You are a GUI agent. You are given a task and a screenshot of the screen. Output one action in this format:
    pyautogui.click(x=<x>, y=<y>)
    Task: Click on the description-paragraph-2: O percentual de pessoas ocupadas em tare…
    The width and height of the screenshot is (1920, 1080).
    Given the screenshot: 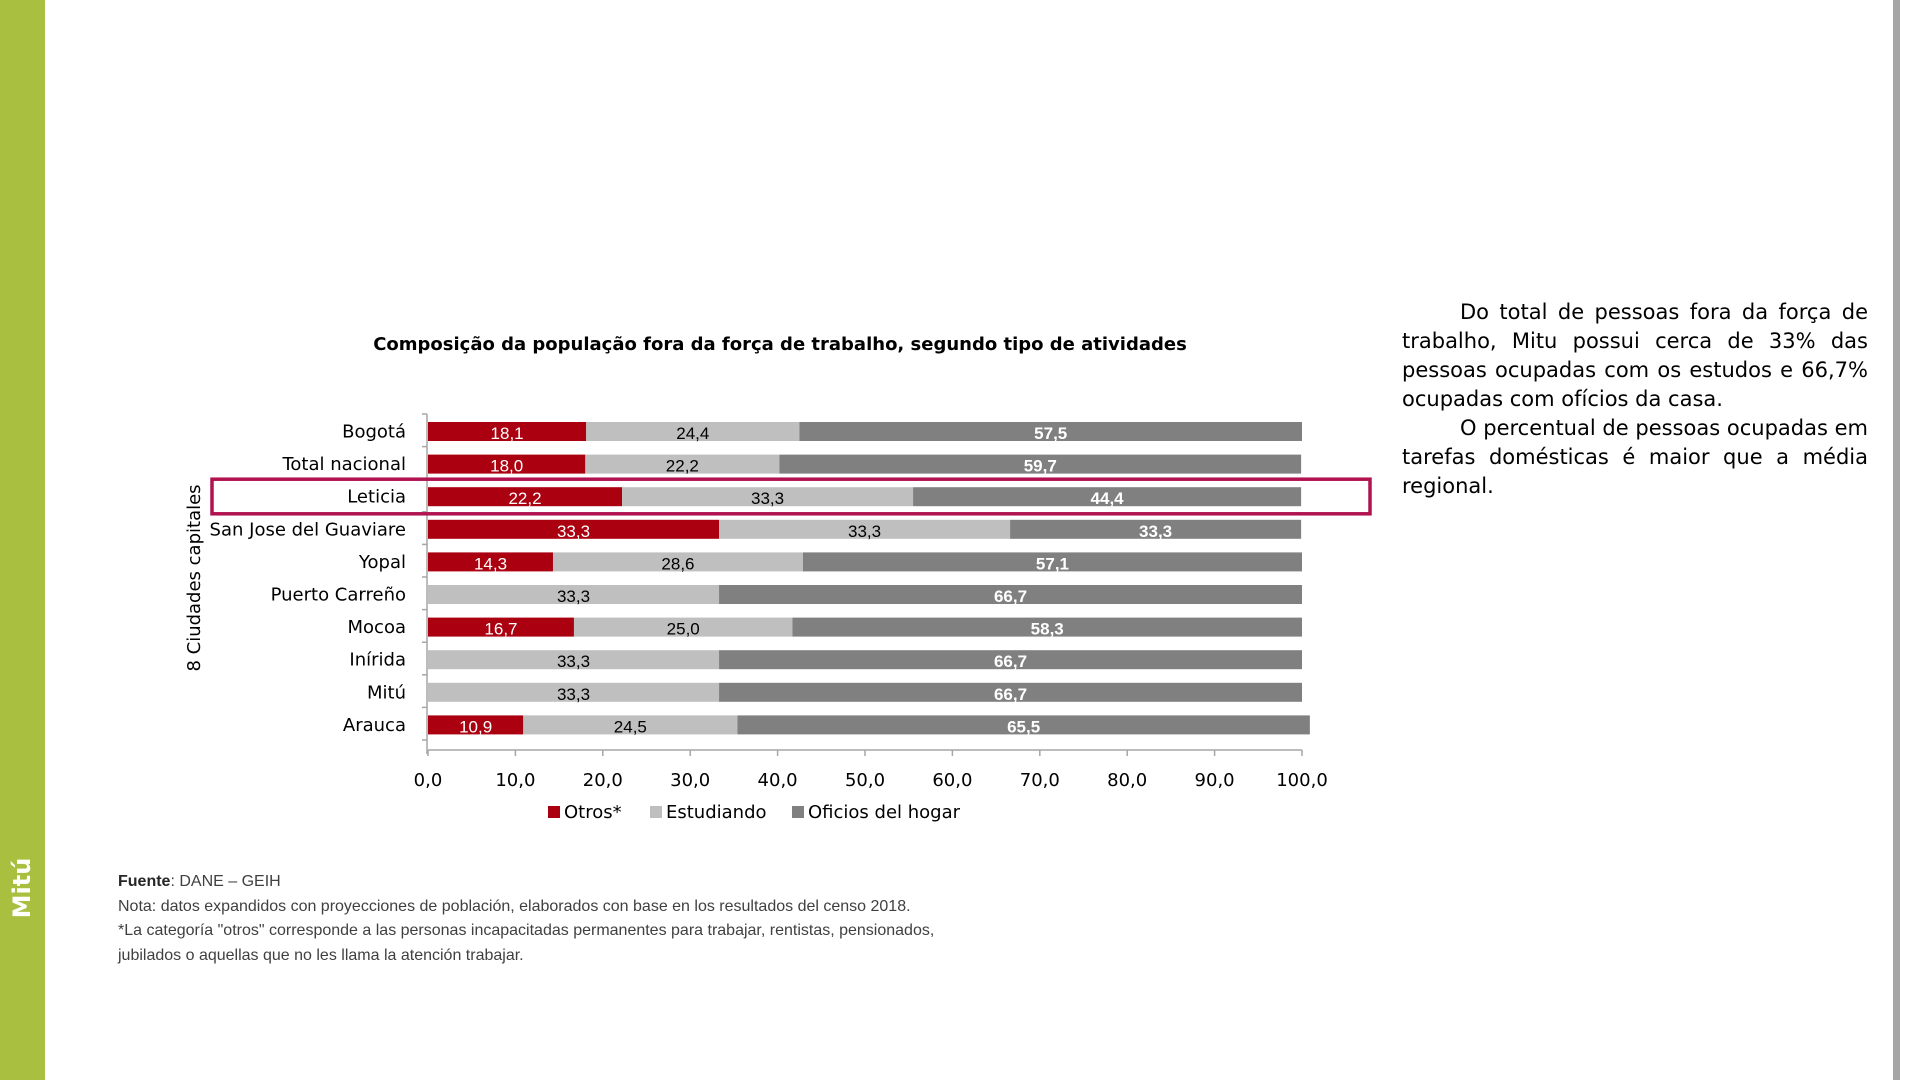 What is the action you would take?
    pyautogui.click(x=1635, y=457)
    